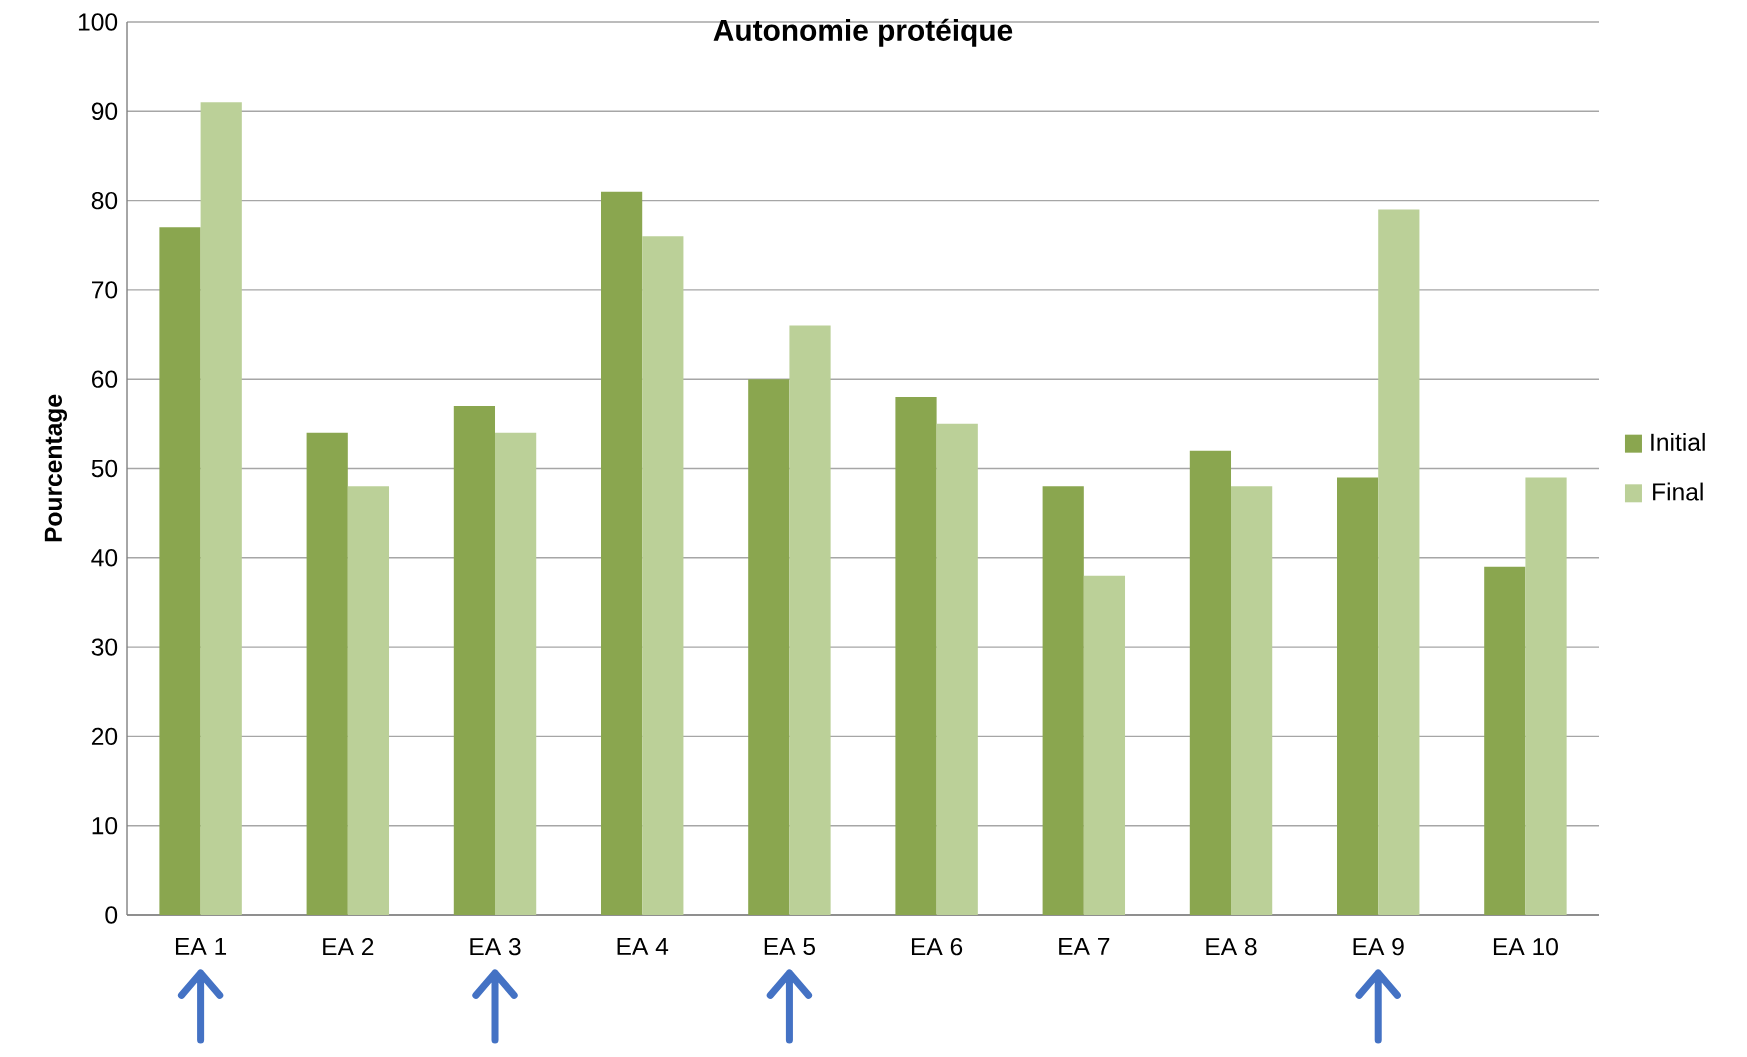 Image resolution: width=1747 pixels, height=1057 pixels. Describe the element at coordinates (201, 946) in the screenshot. I see `x-tick-label: EA 1` at that location.